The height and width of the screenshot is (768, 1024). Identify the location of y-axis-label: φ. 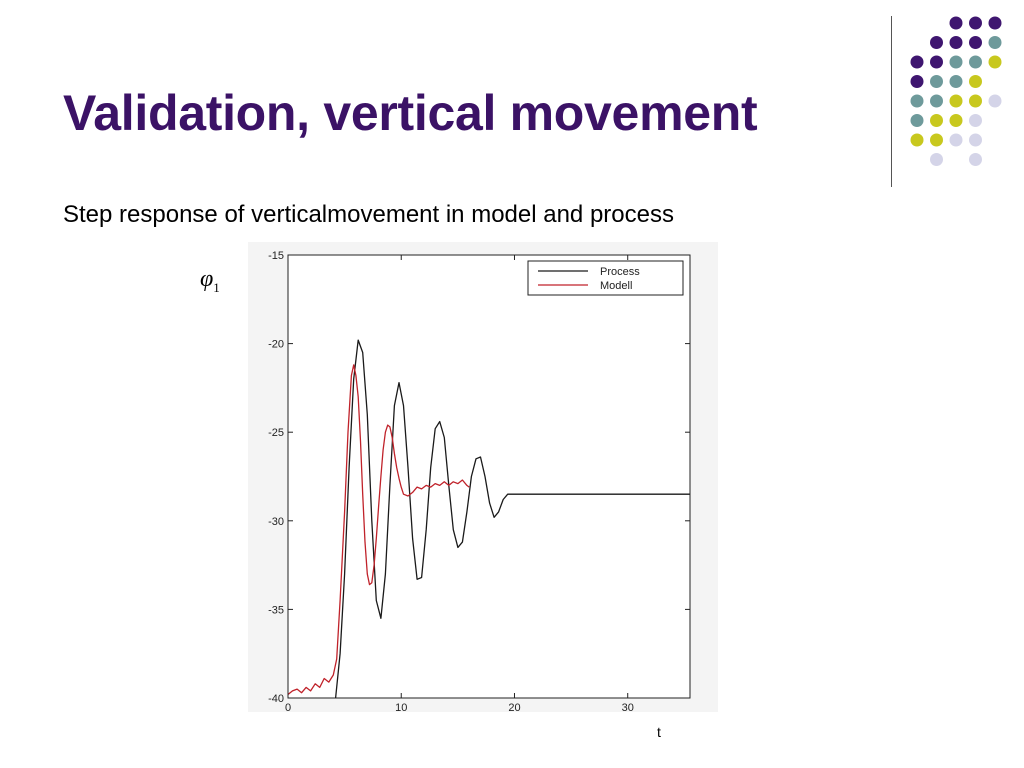
(207, 279).